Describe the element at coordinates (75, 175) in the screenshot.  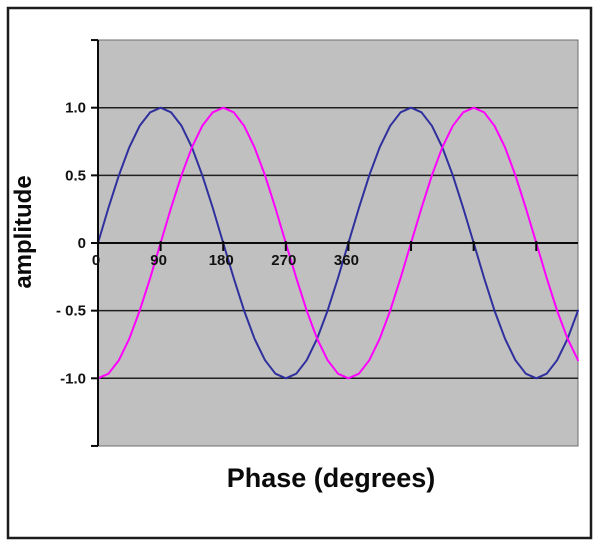
I see `y-tick-label: 0.5` at that location.